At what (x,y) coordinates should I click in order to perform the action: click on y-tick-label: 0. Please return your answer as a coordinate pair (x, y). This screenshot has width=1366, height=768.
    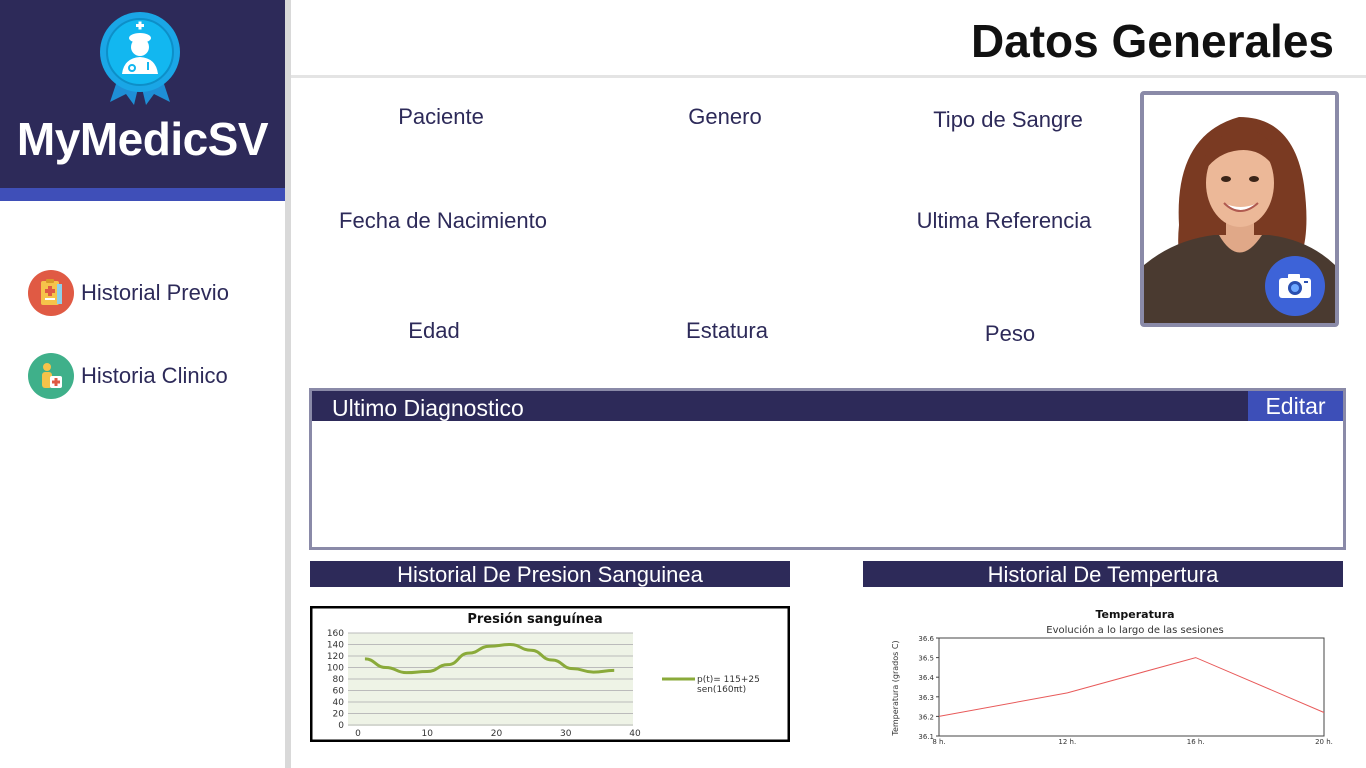
    Looking at the image, I should click on (341, 726).